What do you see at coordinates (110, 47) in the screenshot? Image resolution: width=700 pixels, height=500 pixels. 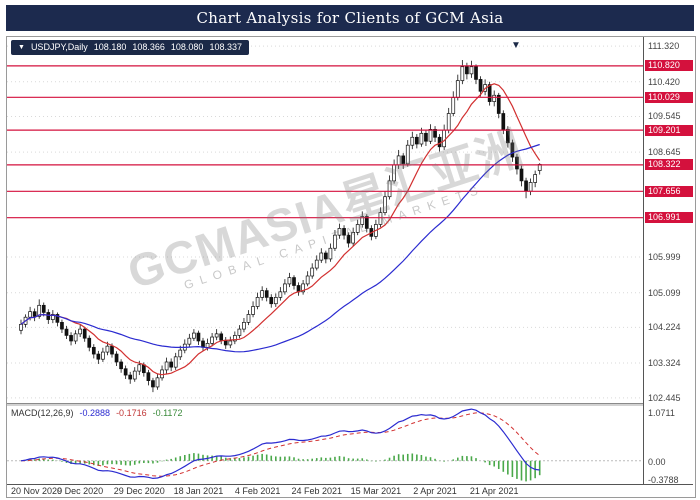 I see `ohlc-open-value: 108.180` at bounding box center [110, 47].